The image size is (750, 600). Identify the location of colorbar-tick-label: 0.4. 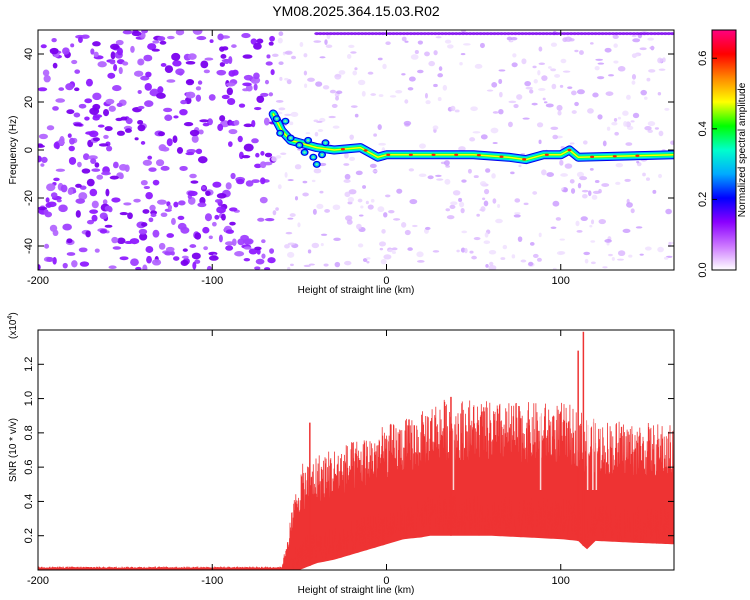
(703, 128).